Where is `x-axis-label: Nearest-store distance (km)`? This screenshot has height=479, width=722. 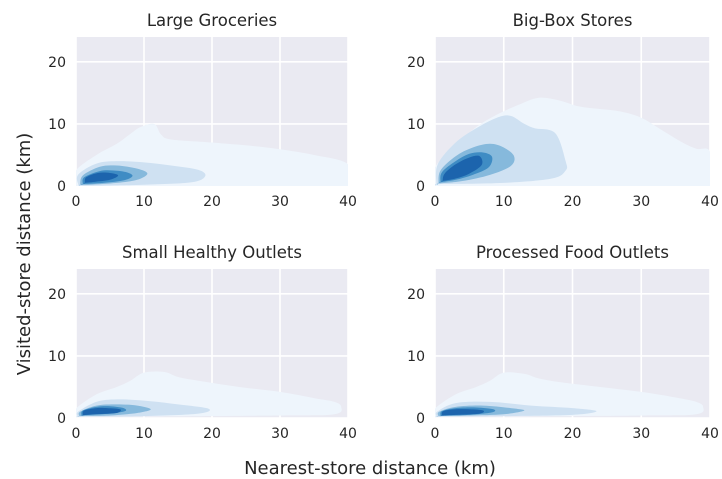
x-axis-label: Nearest-store distance (km) is located at coordinates (370, 468).